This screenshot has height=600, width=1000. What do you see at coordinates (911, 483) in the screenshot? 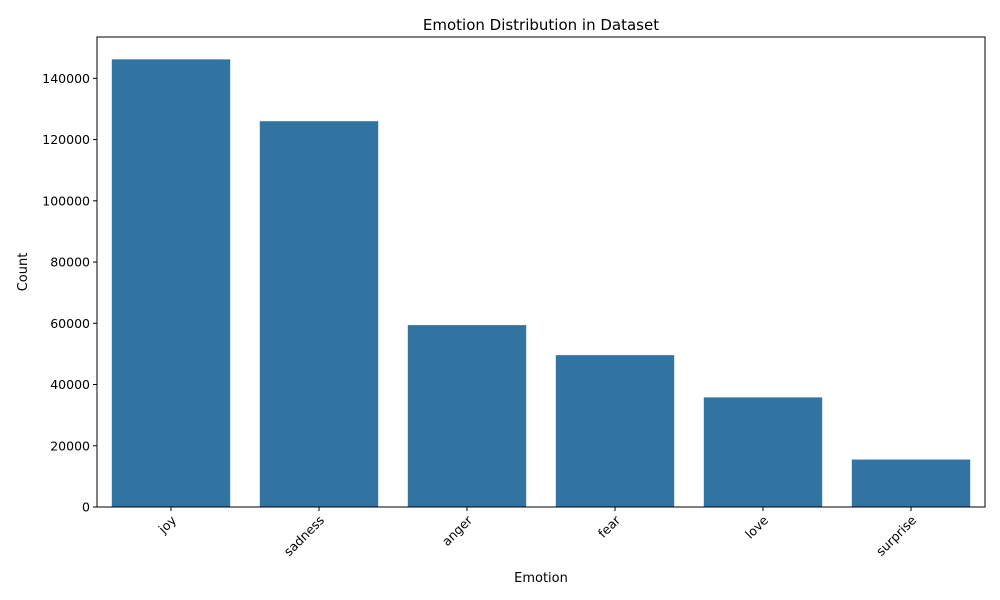
I see `bar-surprise` at bounding box center [911, 483].